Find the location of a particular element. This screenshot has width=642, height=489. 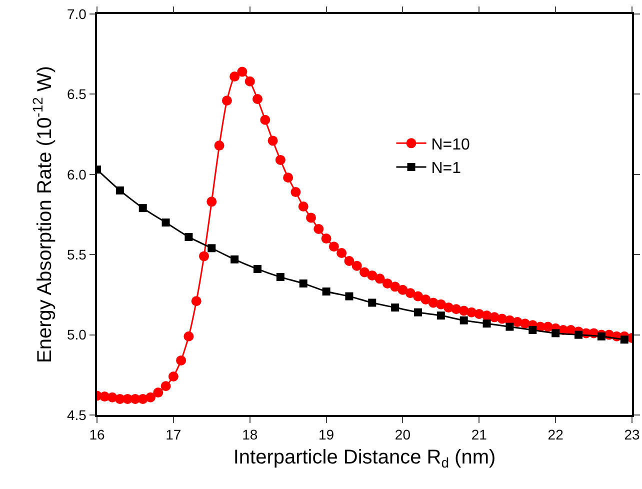

legend-label: N=1 is located at coordinates (446, 169).